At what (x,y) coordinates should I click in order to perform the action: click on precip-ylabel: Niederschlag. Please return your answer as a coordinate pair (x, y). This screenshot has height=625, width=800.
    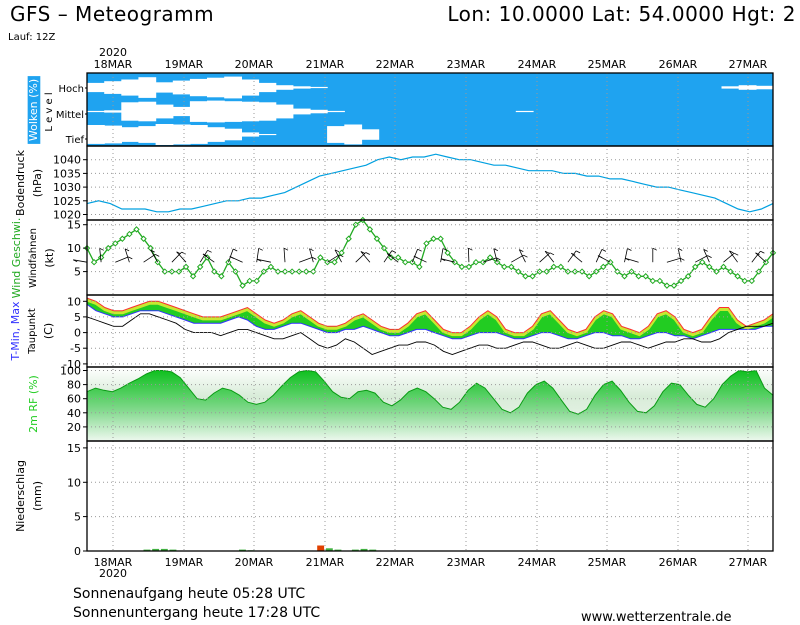
    Looking at the image, I should click on (20, 496).